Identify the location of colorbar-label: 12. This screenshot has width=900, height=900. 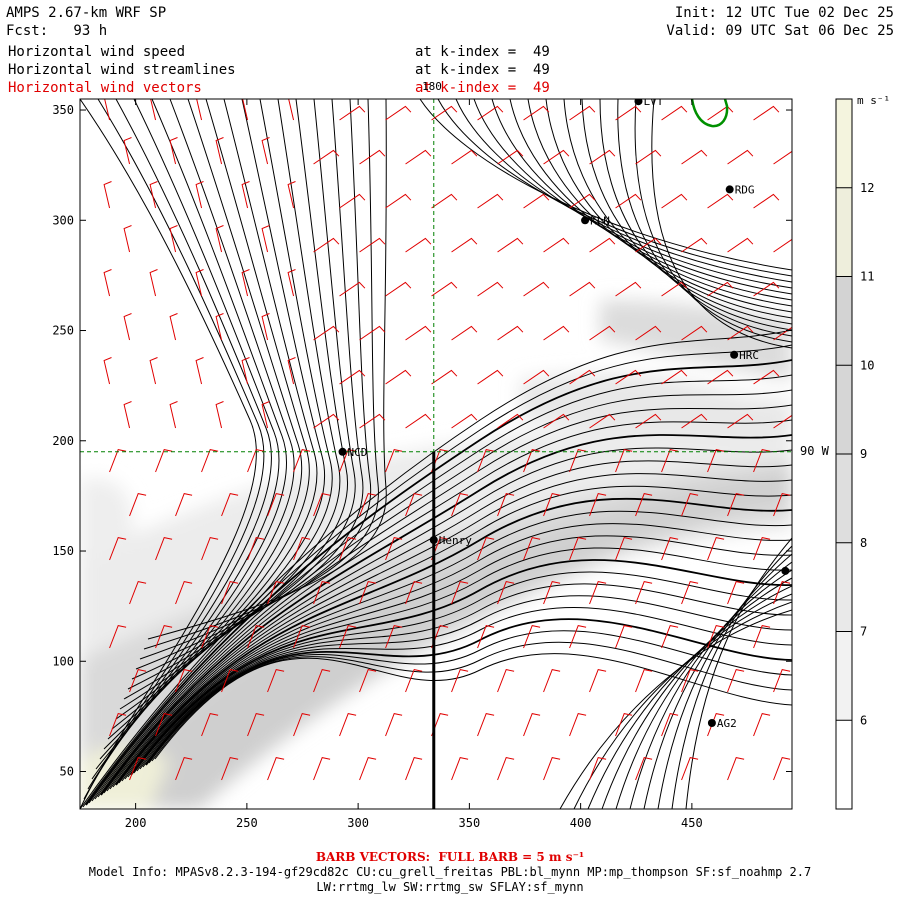
(867, 188).